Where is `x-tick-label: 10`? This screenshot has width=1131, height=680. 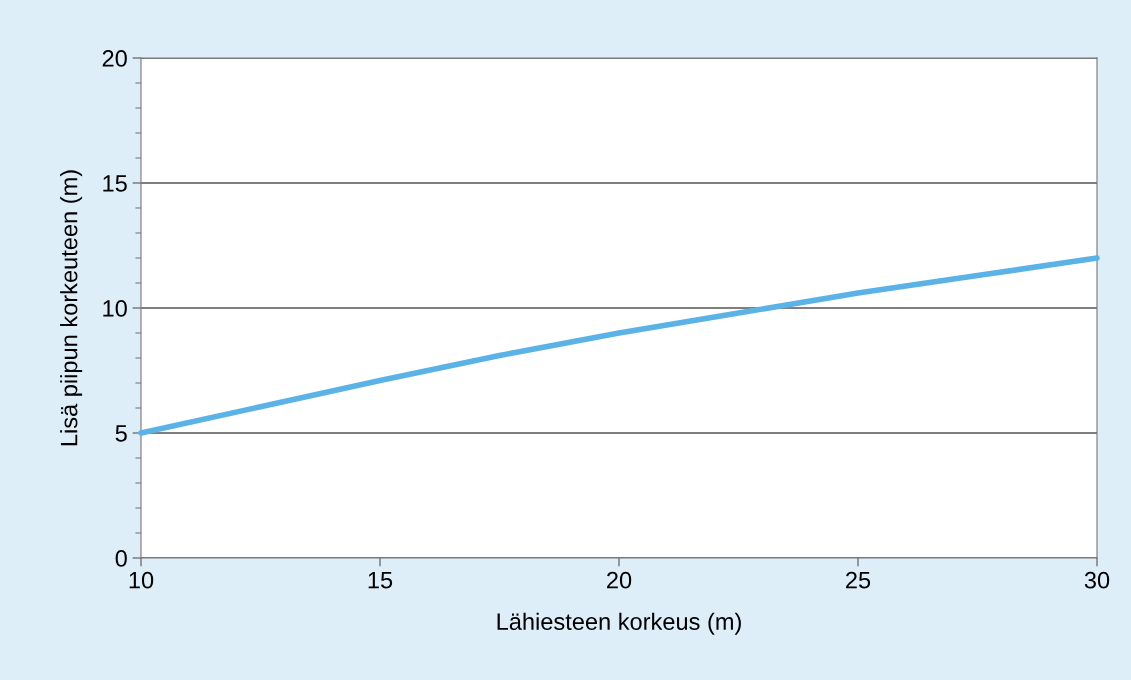
x-tick-label: 10 is located at coordinates (141, 580).